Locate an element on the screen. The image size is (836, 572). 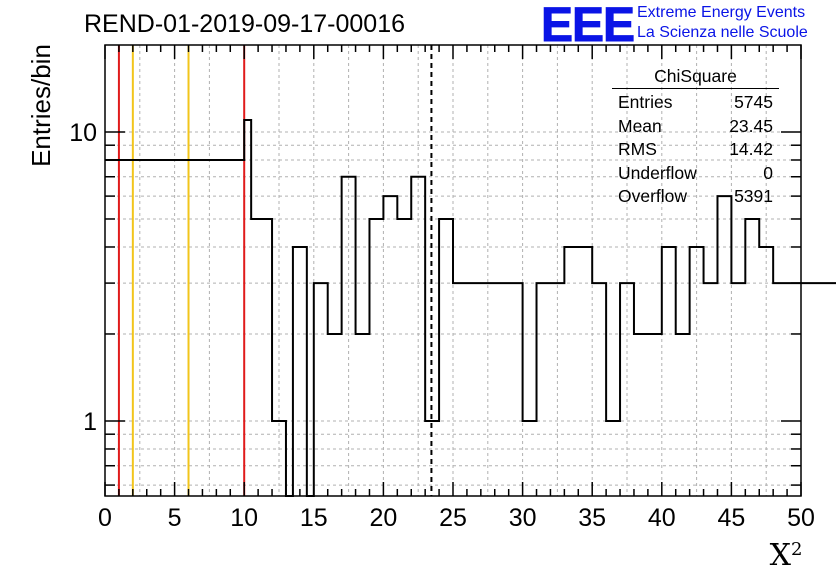
x-tick-label: 10 is located at coordinates (244, 518).